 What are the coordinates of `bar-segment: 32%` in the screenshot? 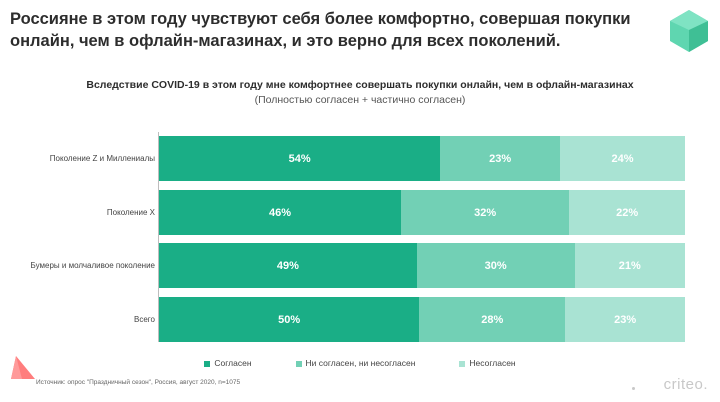 It's located at (485, 212).